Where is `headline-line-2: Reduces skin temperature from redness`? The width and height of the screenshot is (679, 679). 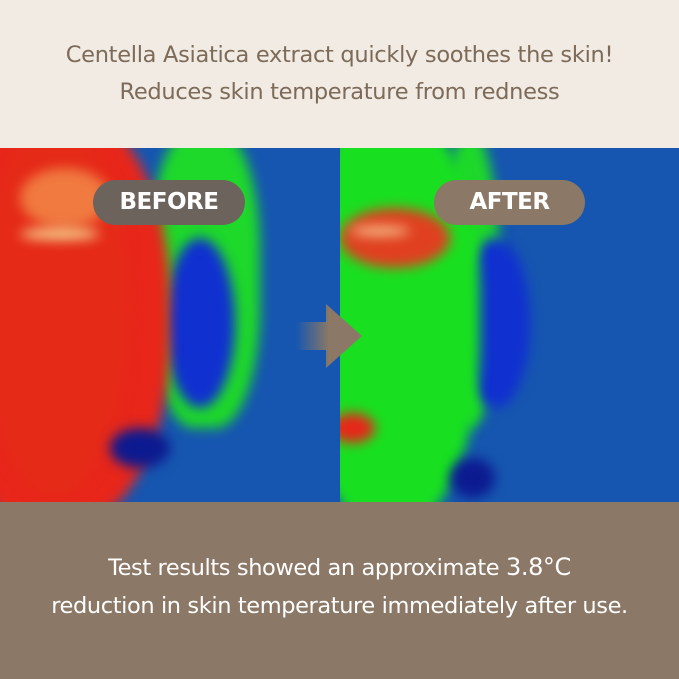
headline-line-2: Reduces skin temperature from redness is located at coordinates (339, 92).